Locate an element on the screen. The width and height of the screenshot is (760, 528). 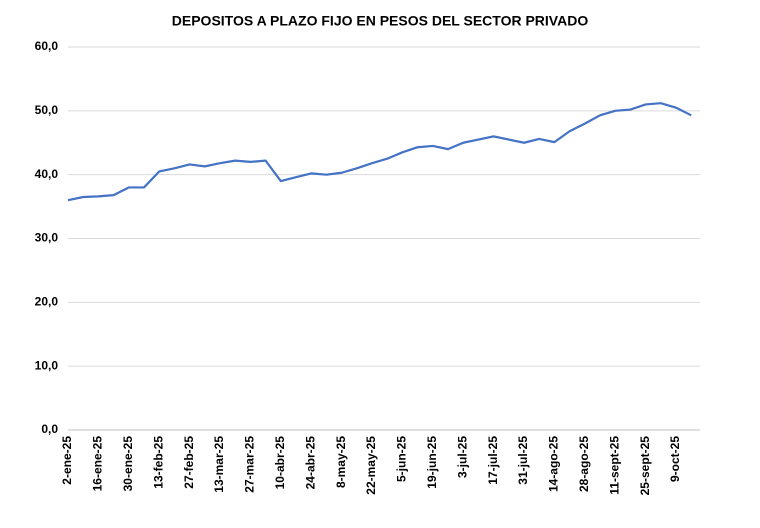
x-tick-label: 17-jul-25 is located at coordinates (493, 460).